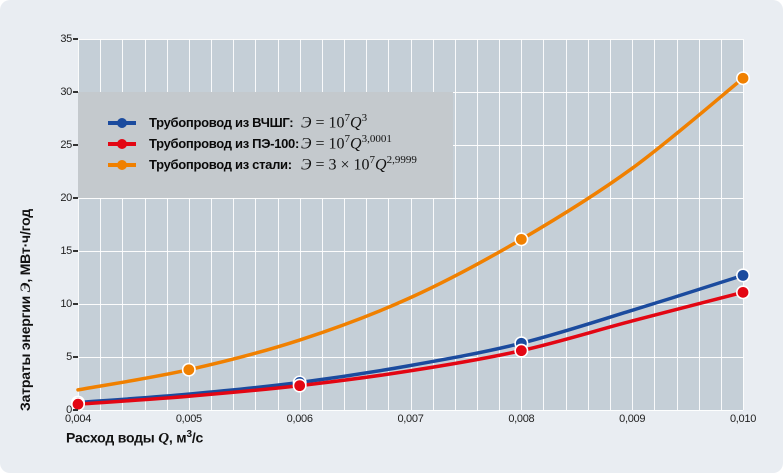  Describe the element at coordinates (78, 419) in the screenshot. I see `x-tick-label: 0,004` at that location.